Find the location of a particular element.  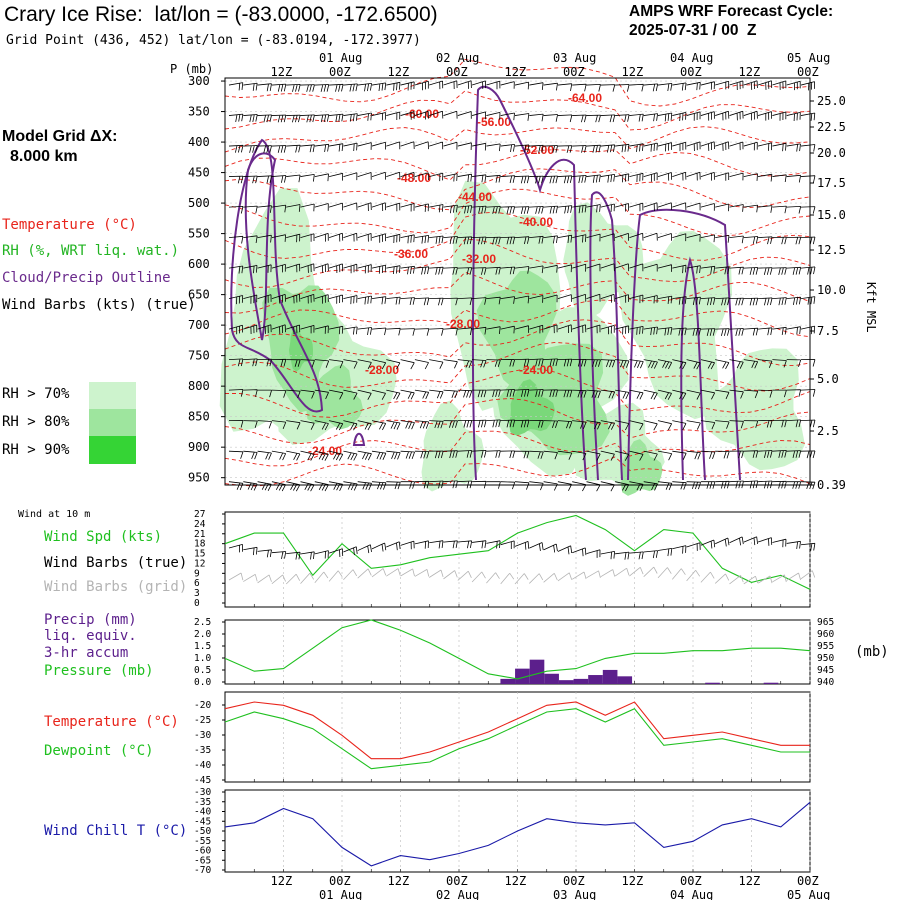

pressure-line is located at coordinates (517, 649).